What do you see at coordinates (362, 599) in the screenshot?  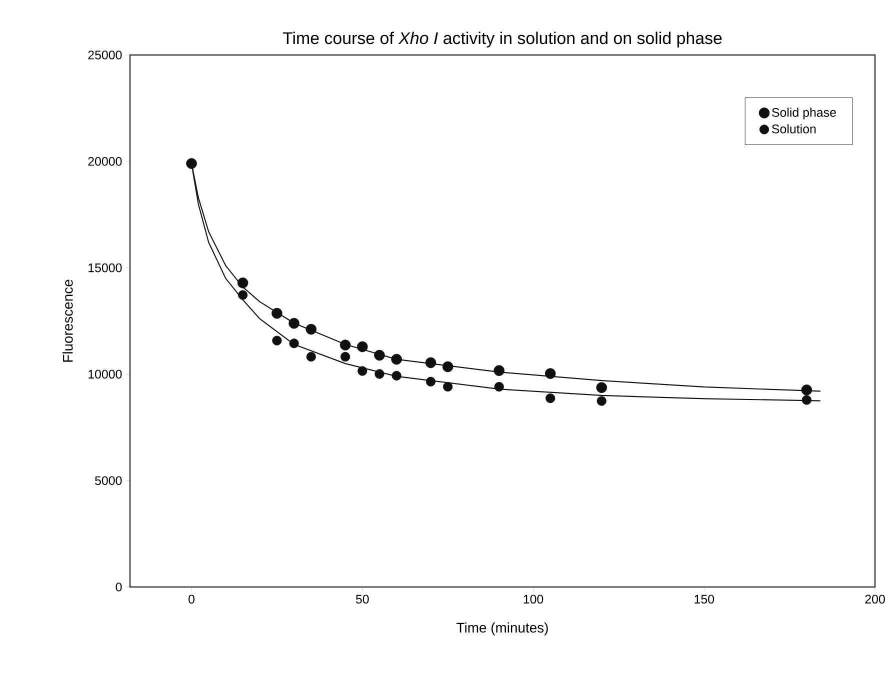 I see `x-tick-label: 50` at bounding box center [362, 599].